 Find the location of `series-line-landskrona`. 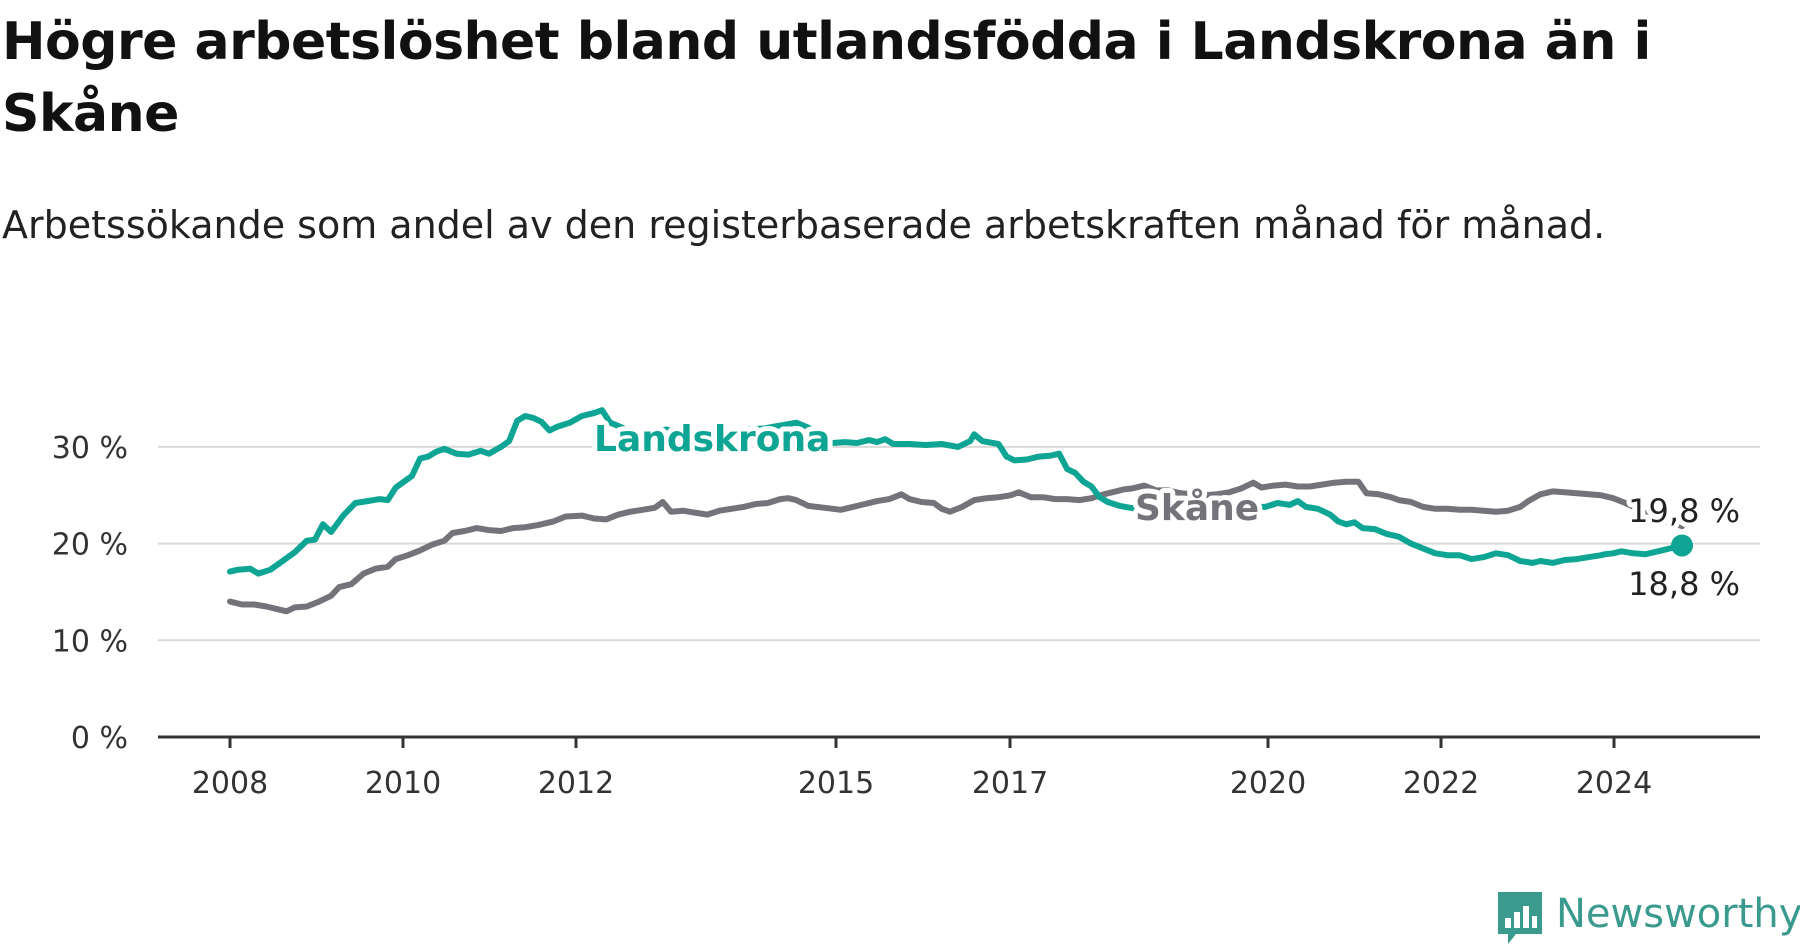

series-line-landskrona is located at coordinates (956, 492).